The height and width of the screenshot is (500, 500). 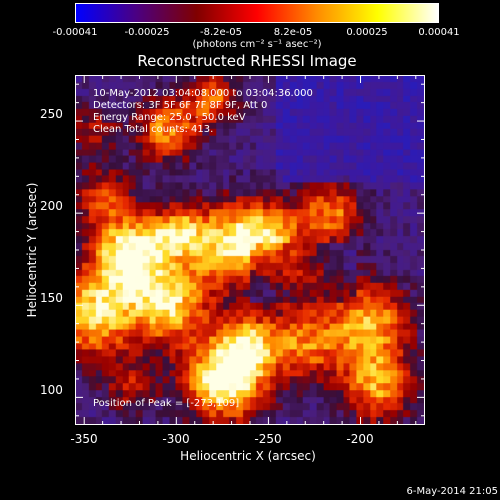 What do you see at coordinates (84, 439) in the screenshot?
I see `x-tick-label: -350` at bounding box center [84, 439].